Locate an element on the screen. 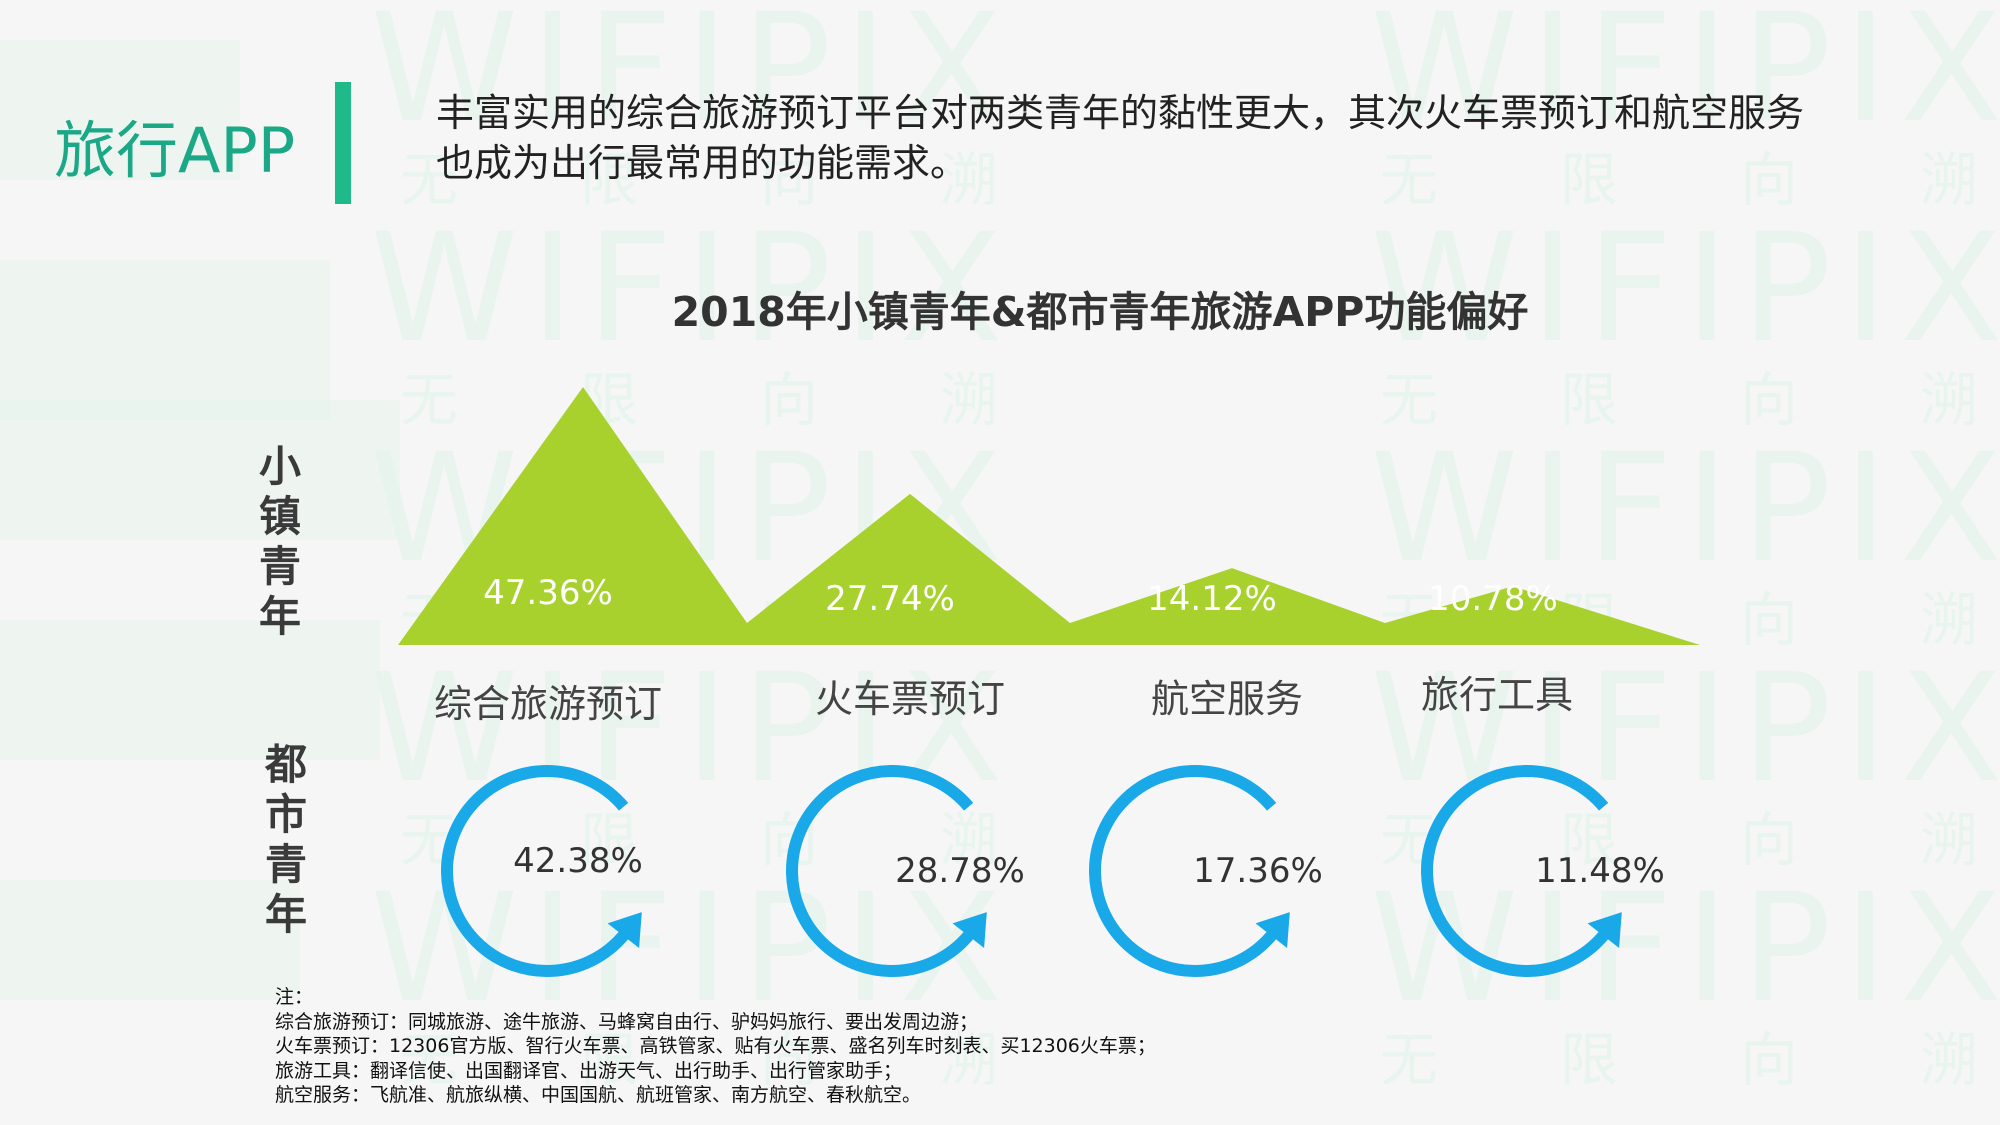  accent-bar is located at coordinates (343, 143).